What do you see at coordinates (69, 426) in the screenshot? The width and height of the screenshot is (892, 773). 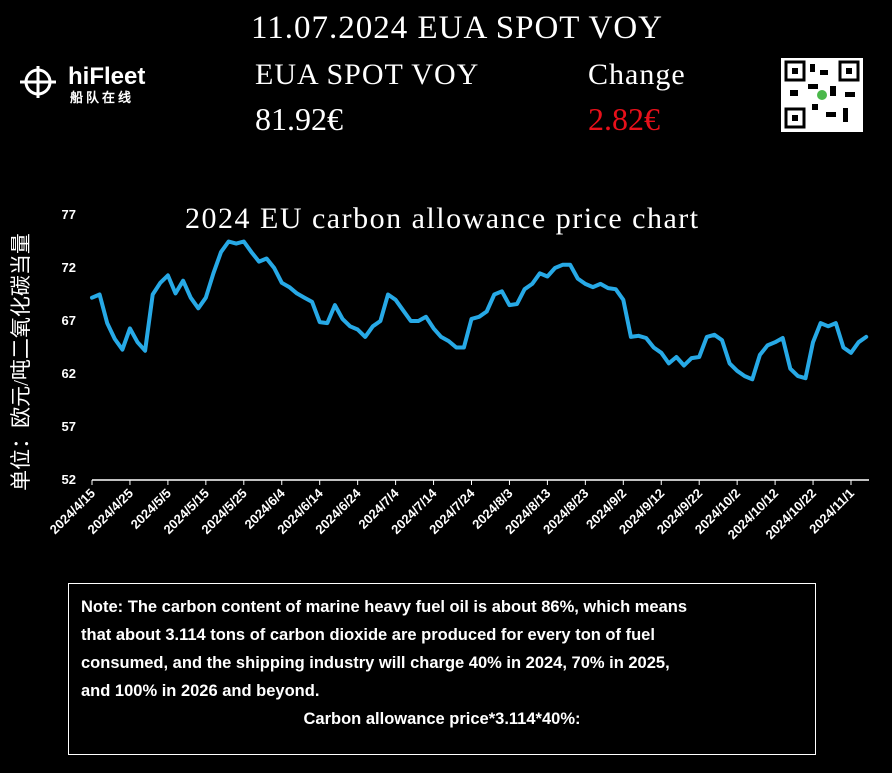 I see `y-tick-label: 57` at bounding box center [69, 426].